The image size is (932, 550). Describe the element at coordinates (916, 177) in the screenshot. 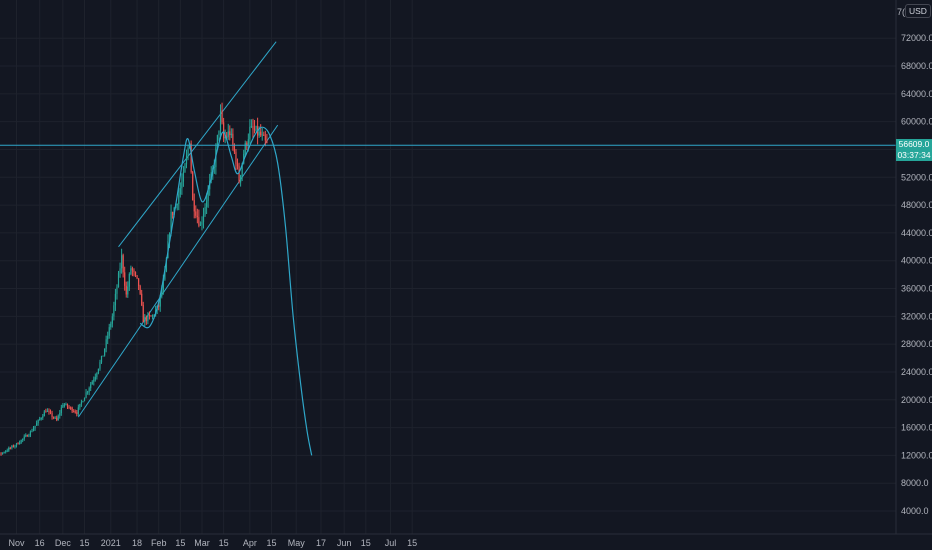

I see `y-tick-label: 52000.0` at that location.